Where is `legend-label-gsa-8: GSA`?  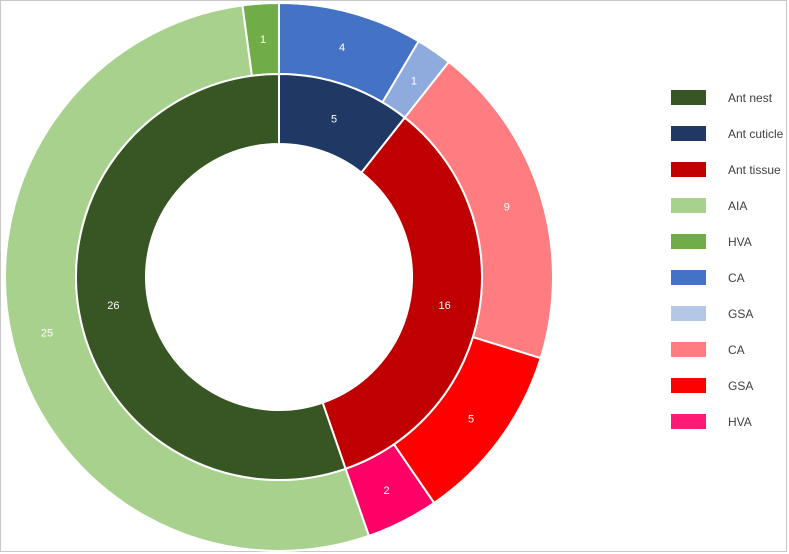
legend-label-gsa-8: GSA is located at coordinates (740, 386).